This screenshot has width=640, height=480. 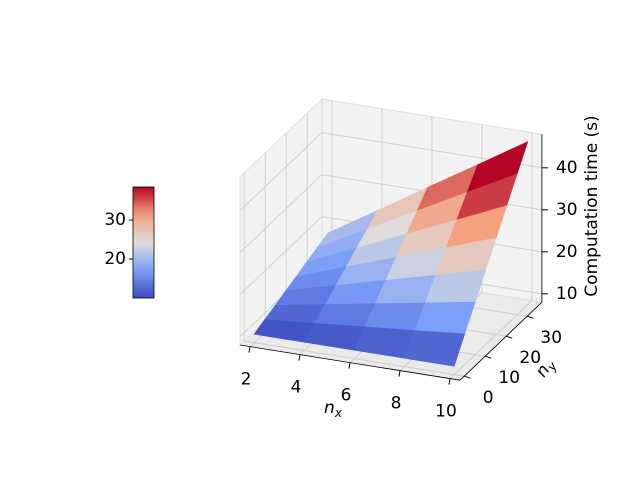 I want to click on y-tick-label: 20, so click(x=530, y=358).